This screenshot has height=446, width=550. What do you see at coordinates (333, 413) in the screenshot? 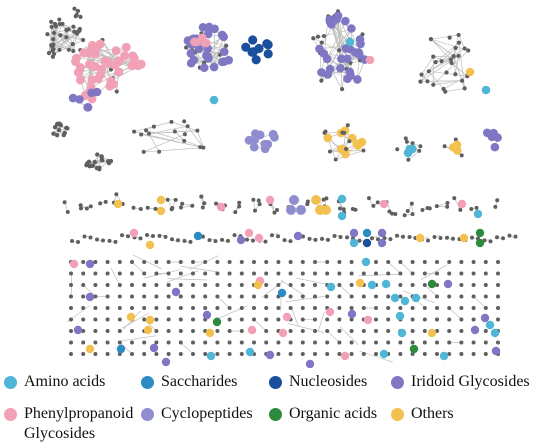
I see `legend-label: Organic acids` at bounding box center [333, 413].